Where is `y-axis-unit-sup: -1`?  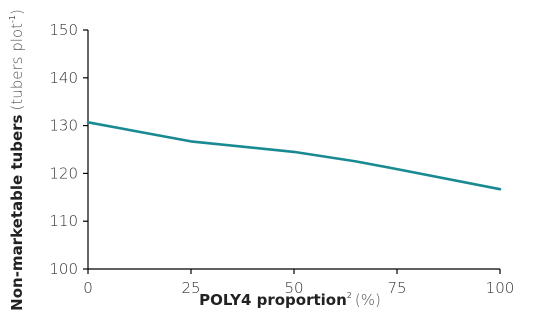 y-axis-unit-sup: -1 is located at coordinates (12, 19).